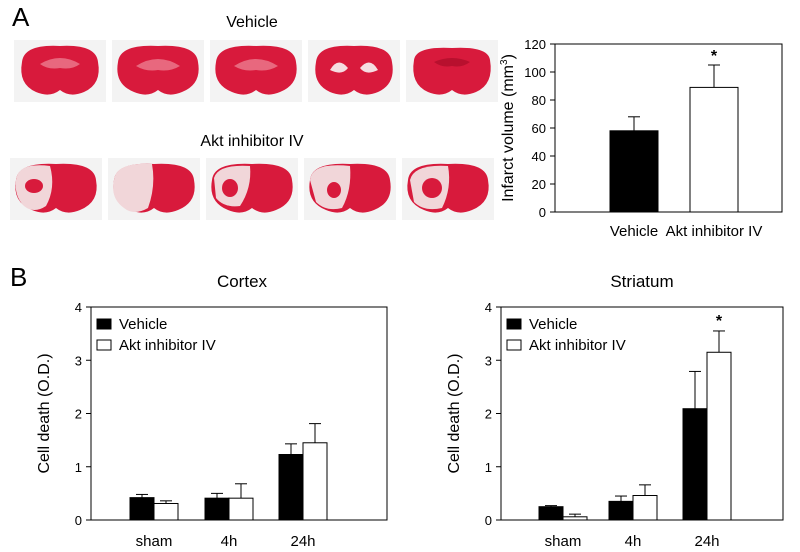 Image resolution: width=800 pixels, height=552 pixels. Describe the element at coordinates (504, 62) in the screenshot. I see `y-axis-label-sup: 3` at that location.